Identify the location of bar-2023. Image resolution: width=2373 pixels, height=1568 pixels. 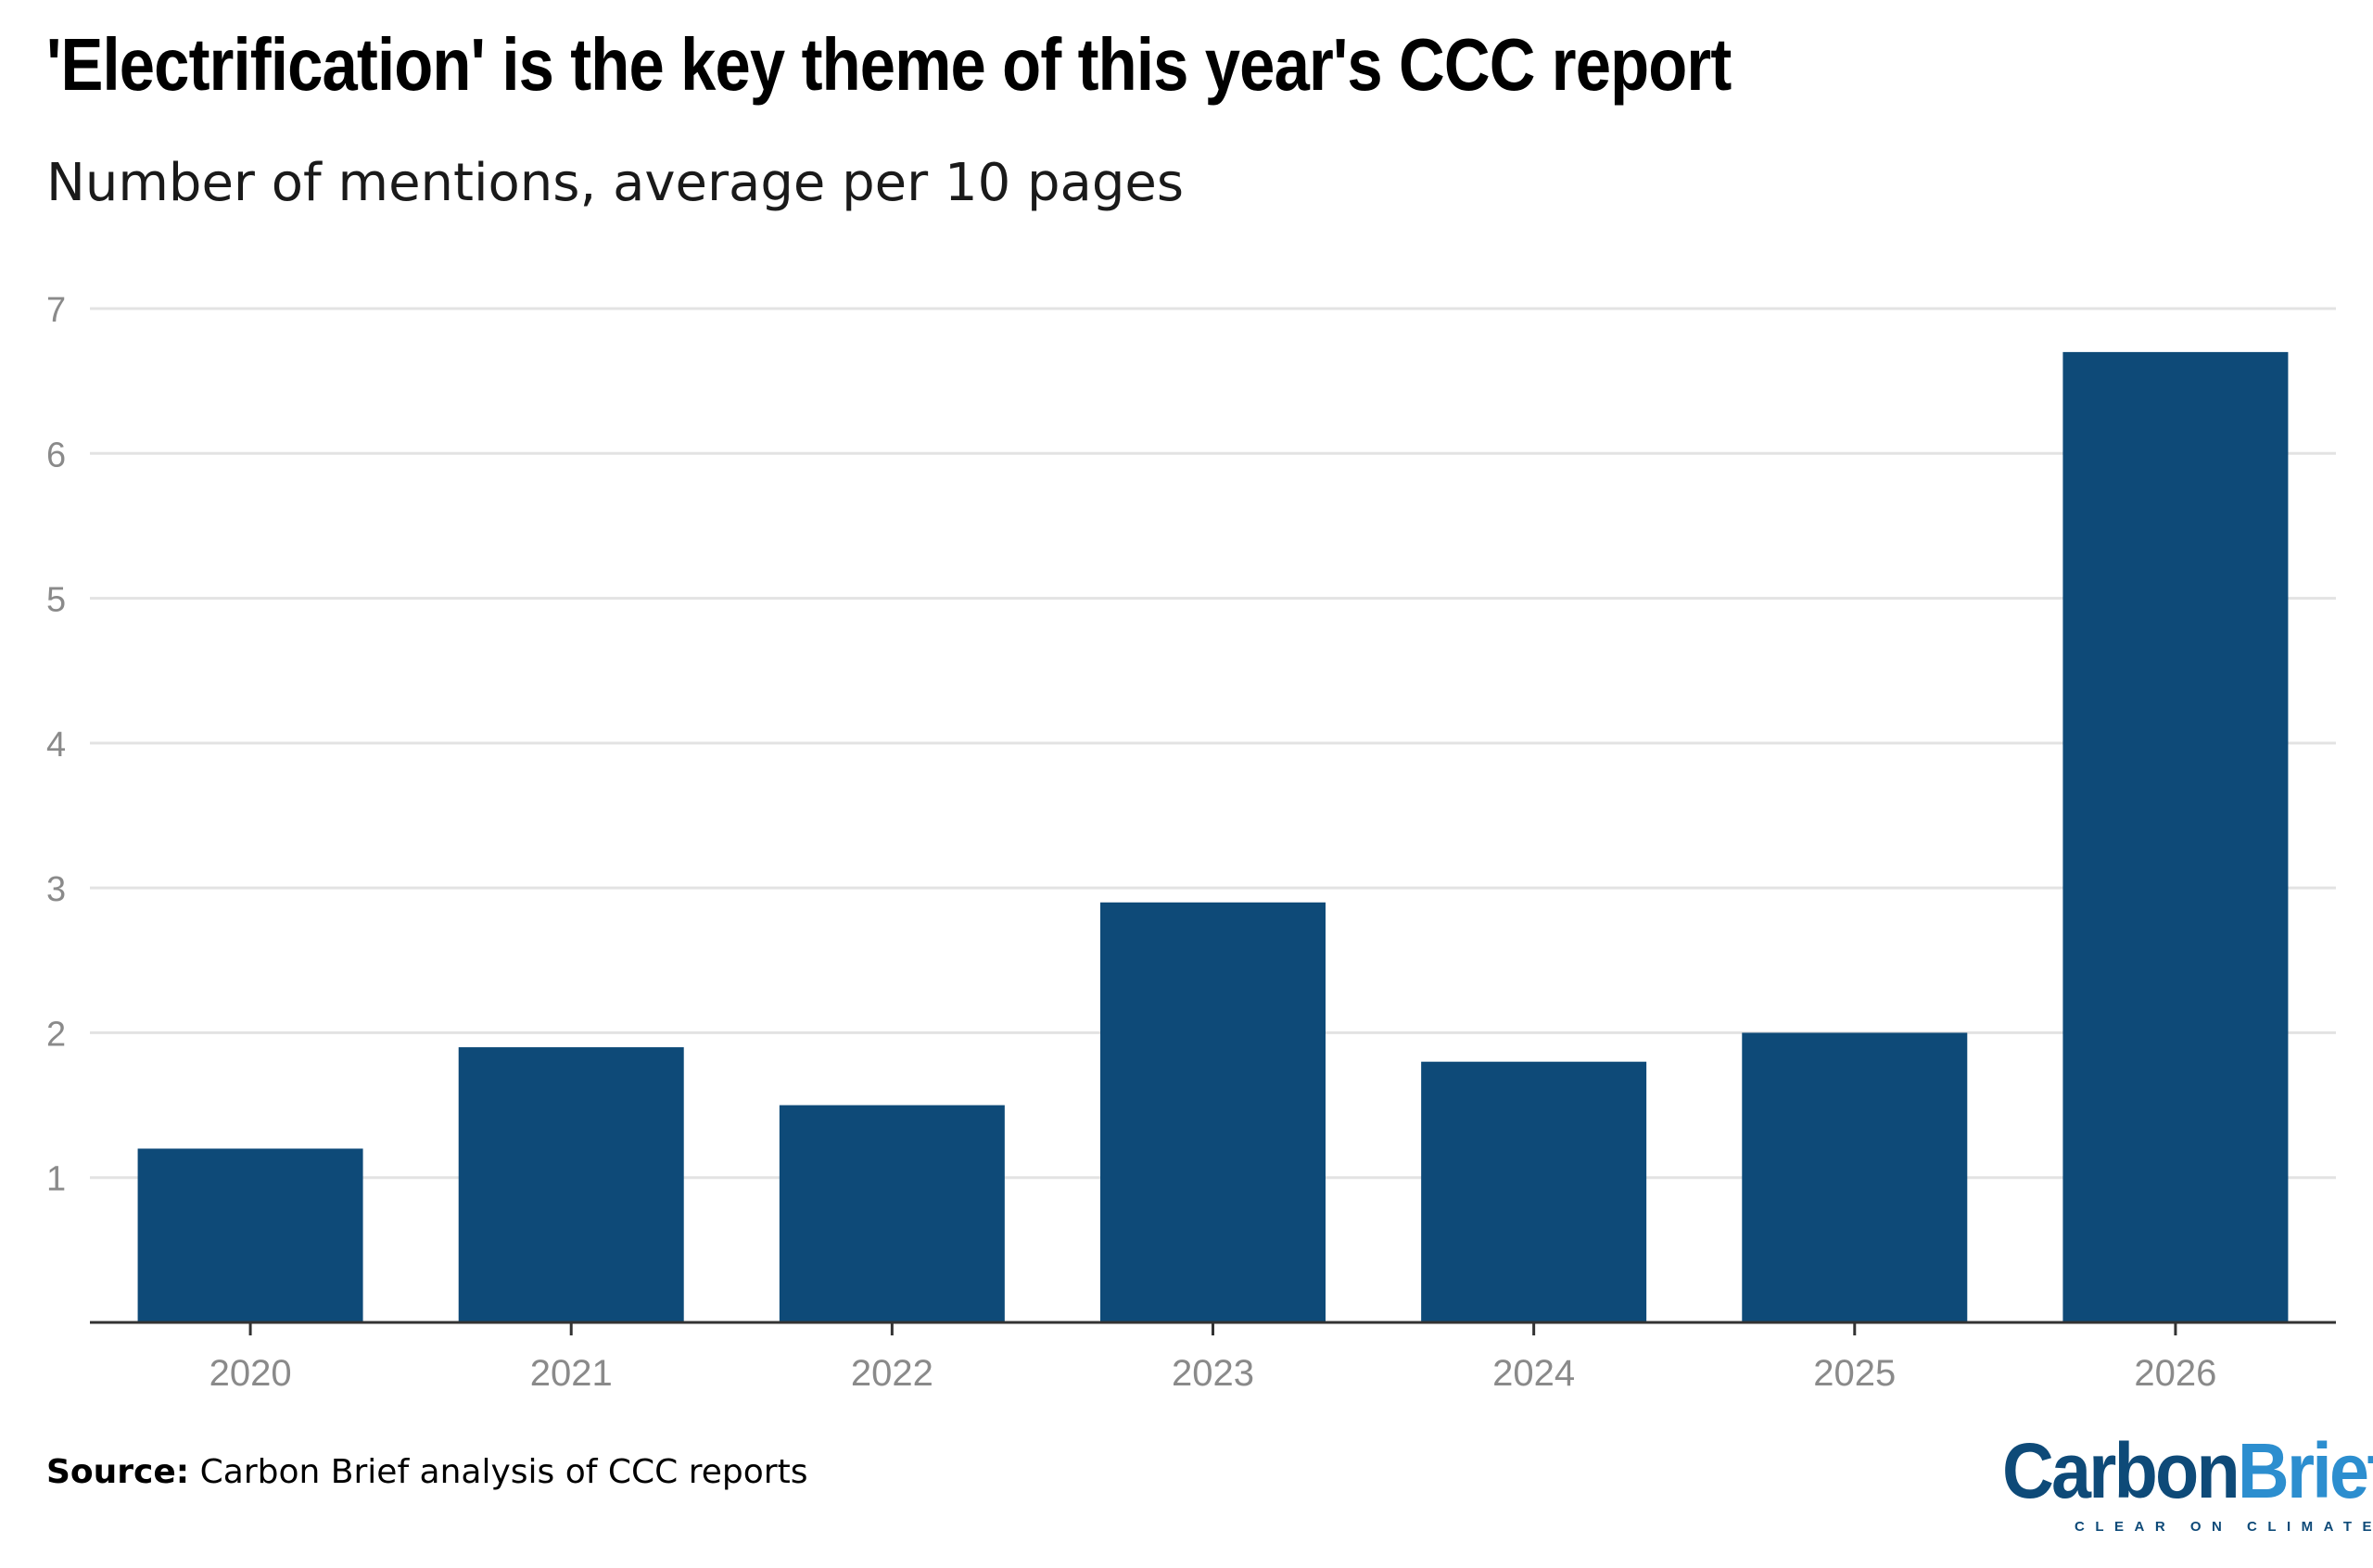
(1213, 1112).